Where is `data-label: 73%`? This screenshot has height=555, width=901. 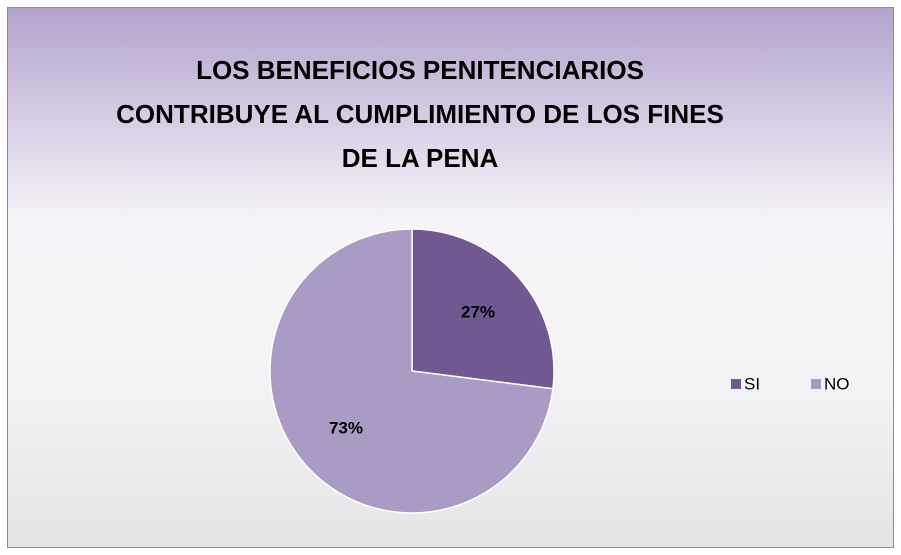 data-label: 73% is located at coordinates (346, 428).